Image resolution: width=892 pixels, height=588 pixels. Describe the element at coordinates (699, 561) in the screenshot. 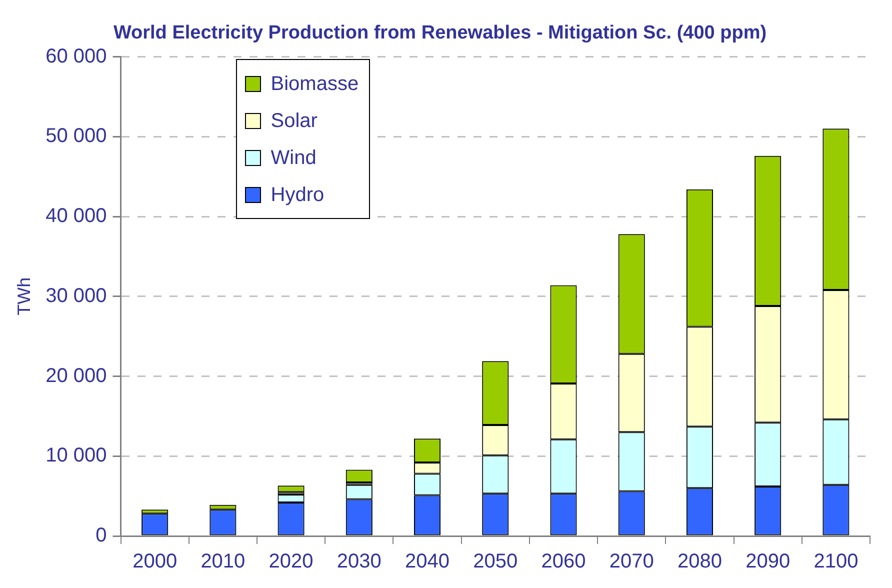

I see `x-tick-label: 2080` at that location.